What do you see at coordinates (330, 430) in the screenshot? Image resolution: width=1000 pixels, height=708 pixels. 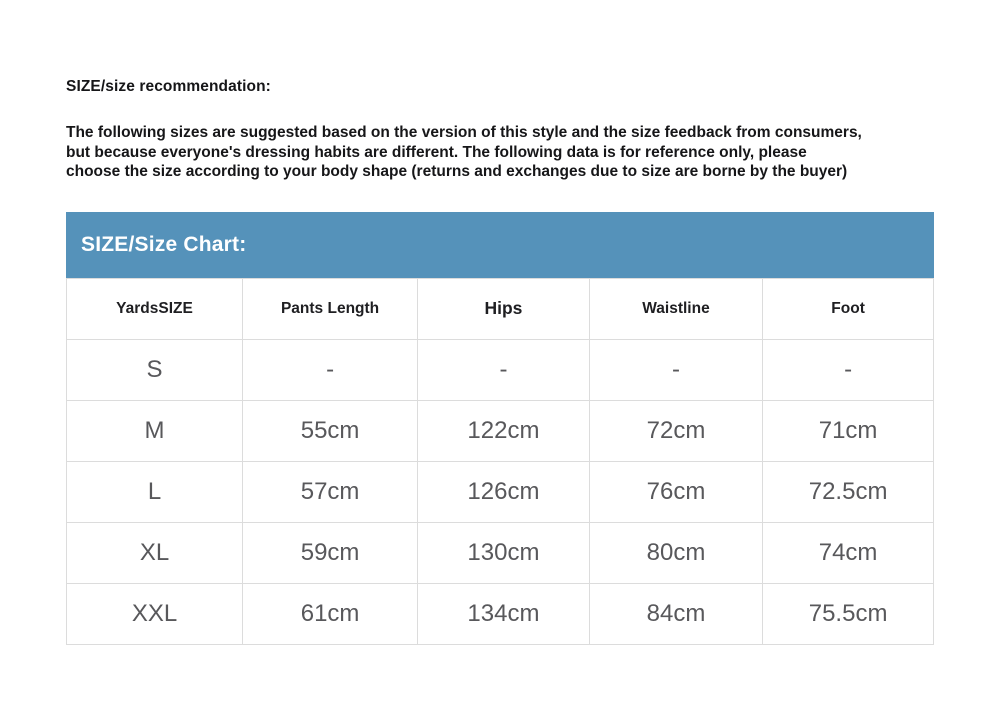 I see `cell-pants-length: 55cm` at bounding box center [330, 430].